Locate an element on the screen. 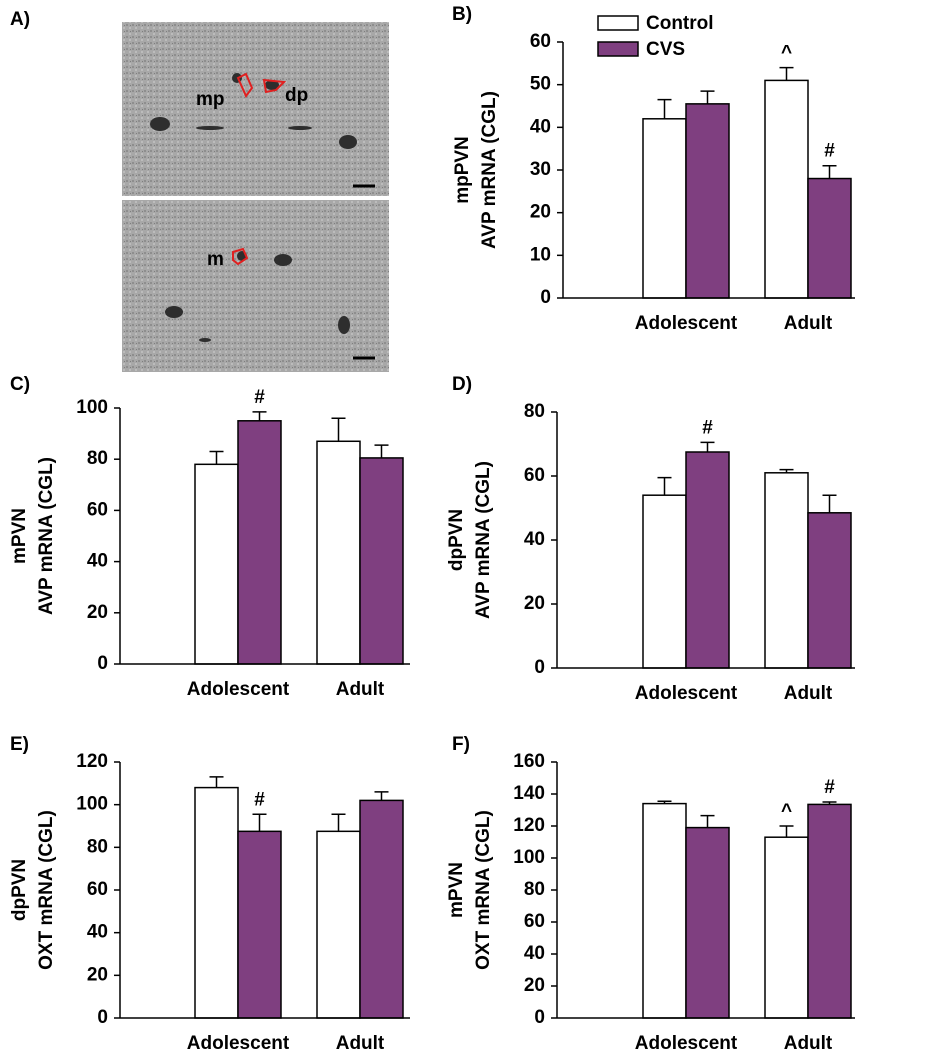 This screenshot has width=933, height=1050. y-axis-label: mPVN is located at coordinates (19, 536).